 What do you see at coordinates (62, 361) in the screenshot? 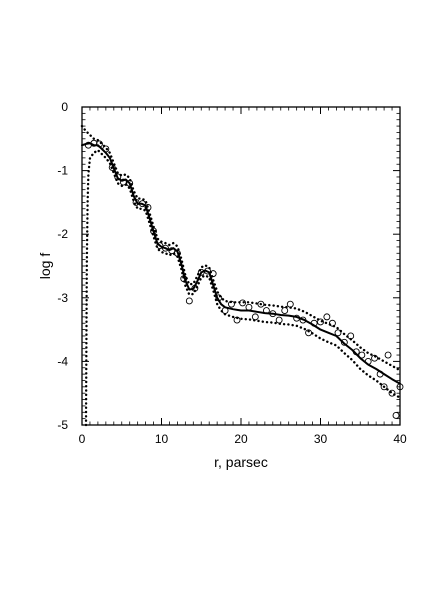
I see `y-tick-label: -4` at bounding box center [62, 361].